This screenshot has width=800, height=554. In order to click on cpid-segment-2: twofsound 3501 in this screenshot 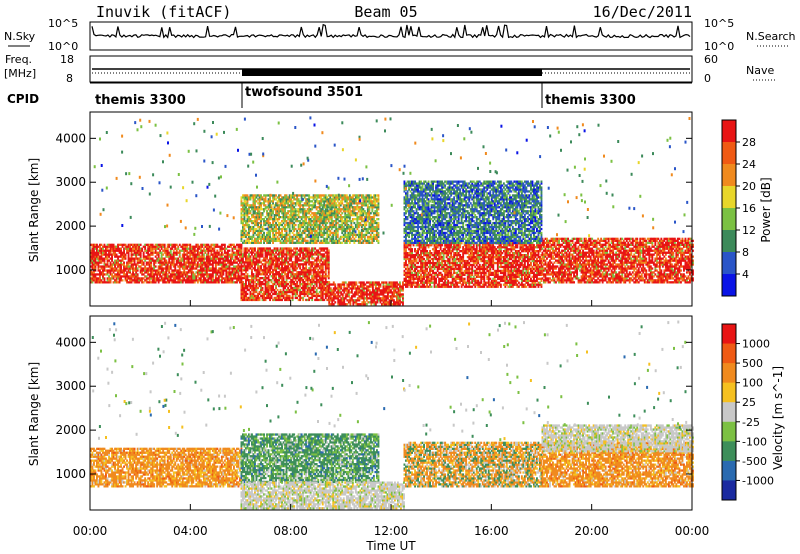, I will do `click(304, 92)`.